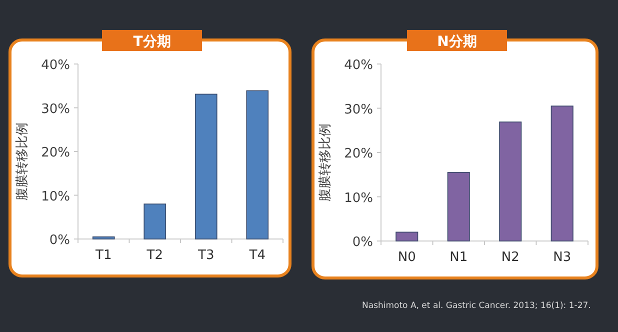 The image size is (618, 332). Describe the element at coordinates (510, 257) in the screenshot. I see `x-tick-label: N2` at that location.